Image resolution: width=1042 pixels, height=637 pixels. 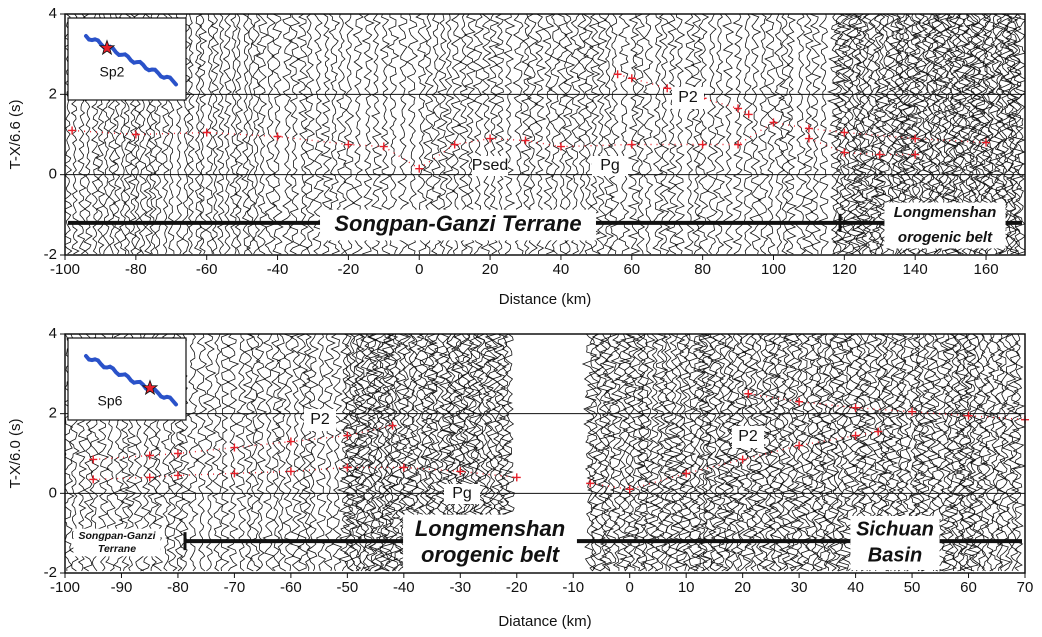 I want to click on phase-label: Pg, so click(x=610, y=165).